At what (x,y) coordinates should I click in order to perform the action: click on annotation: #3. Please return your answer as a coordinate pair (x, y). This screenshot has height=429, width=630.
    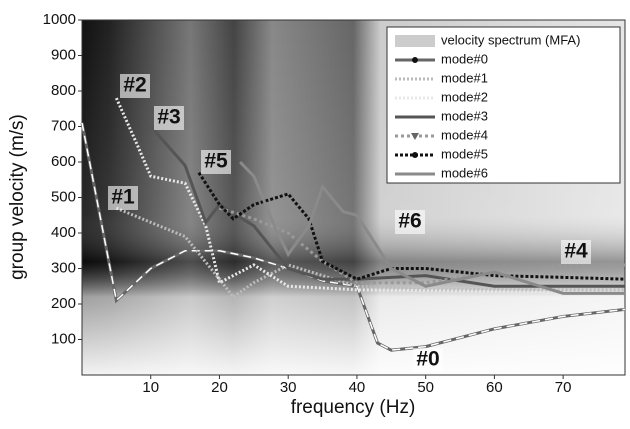
    Looking at the image, I should click on (168, 117).